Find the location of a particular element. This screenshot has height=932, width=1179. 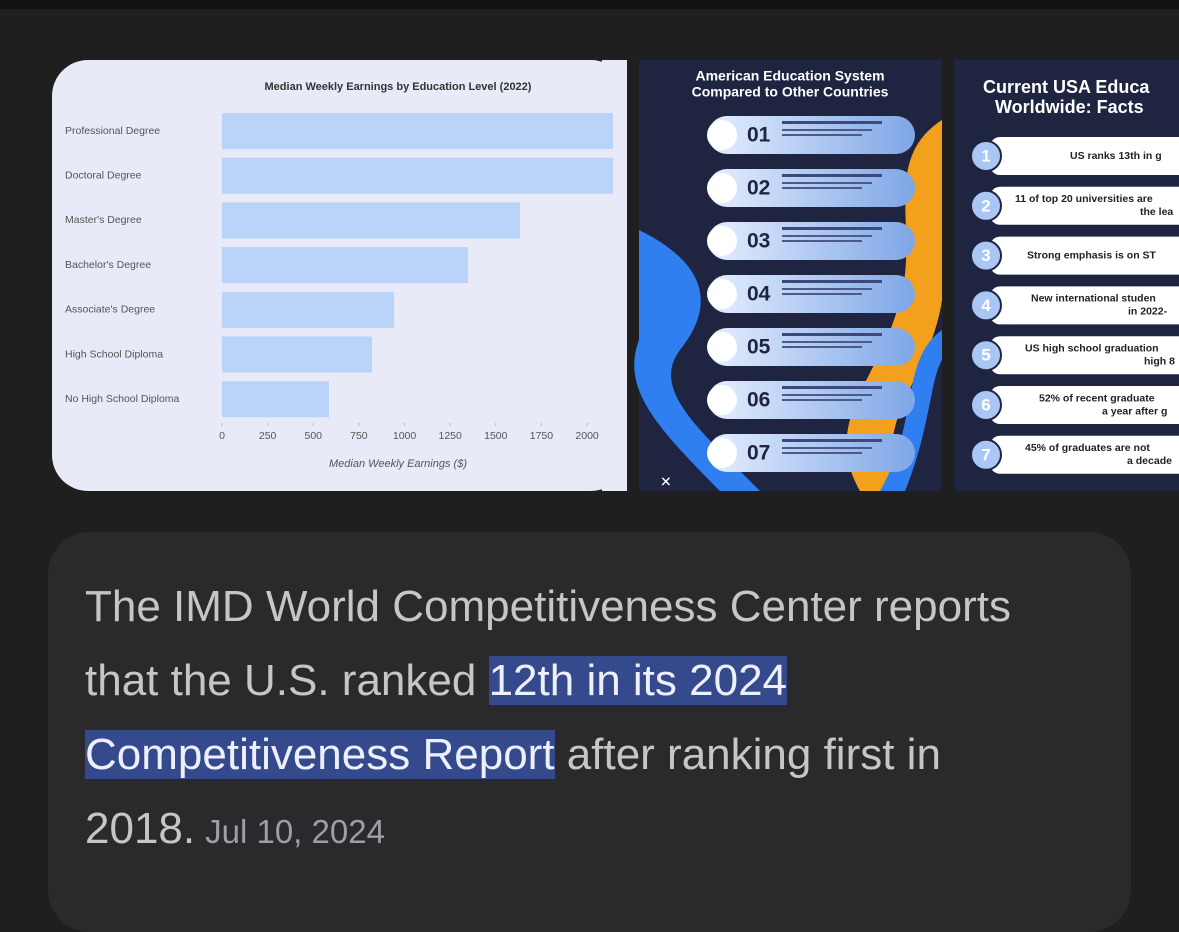

item-text: 45% of graduates are not is located at coordinates (1087, 448).